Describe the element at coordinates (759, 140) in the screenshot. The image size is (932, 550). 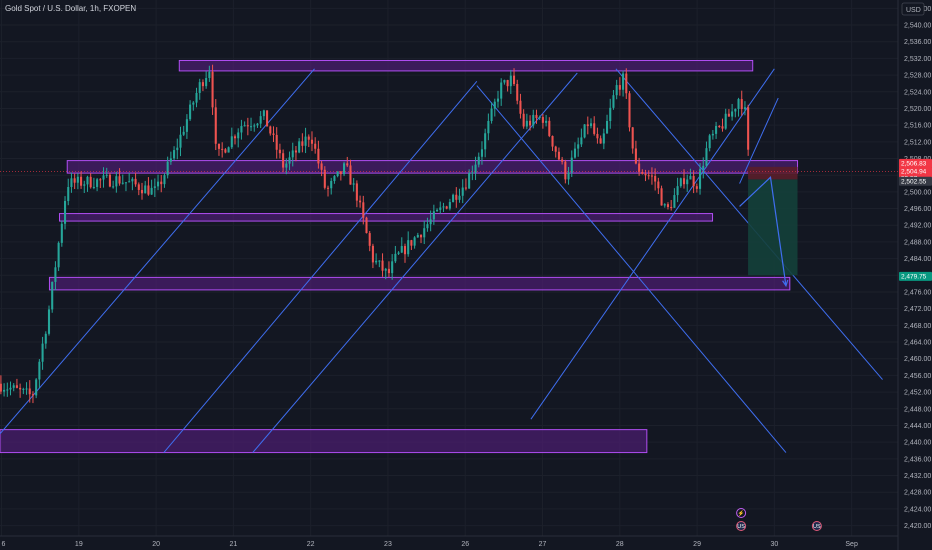
I see `trend-line` at that location.